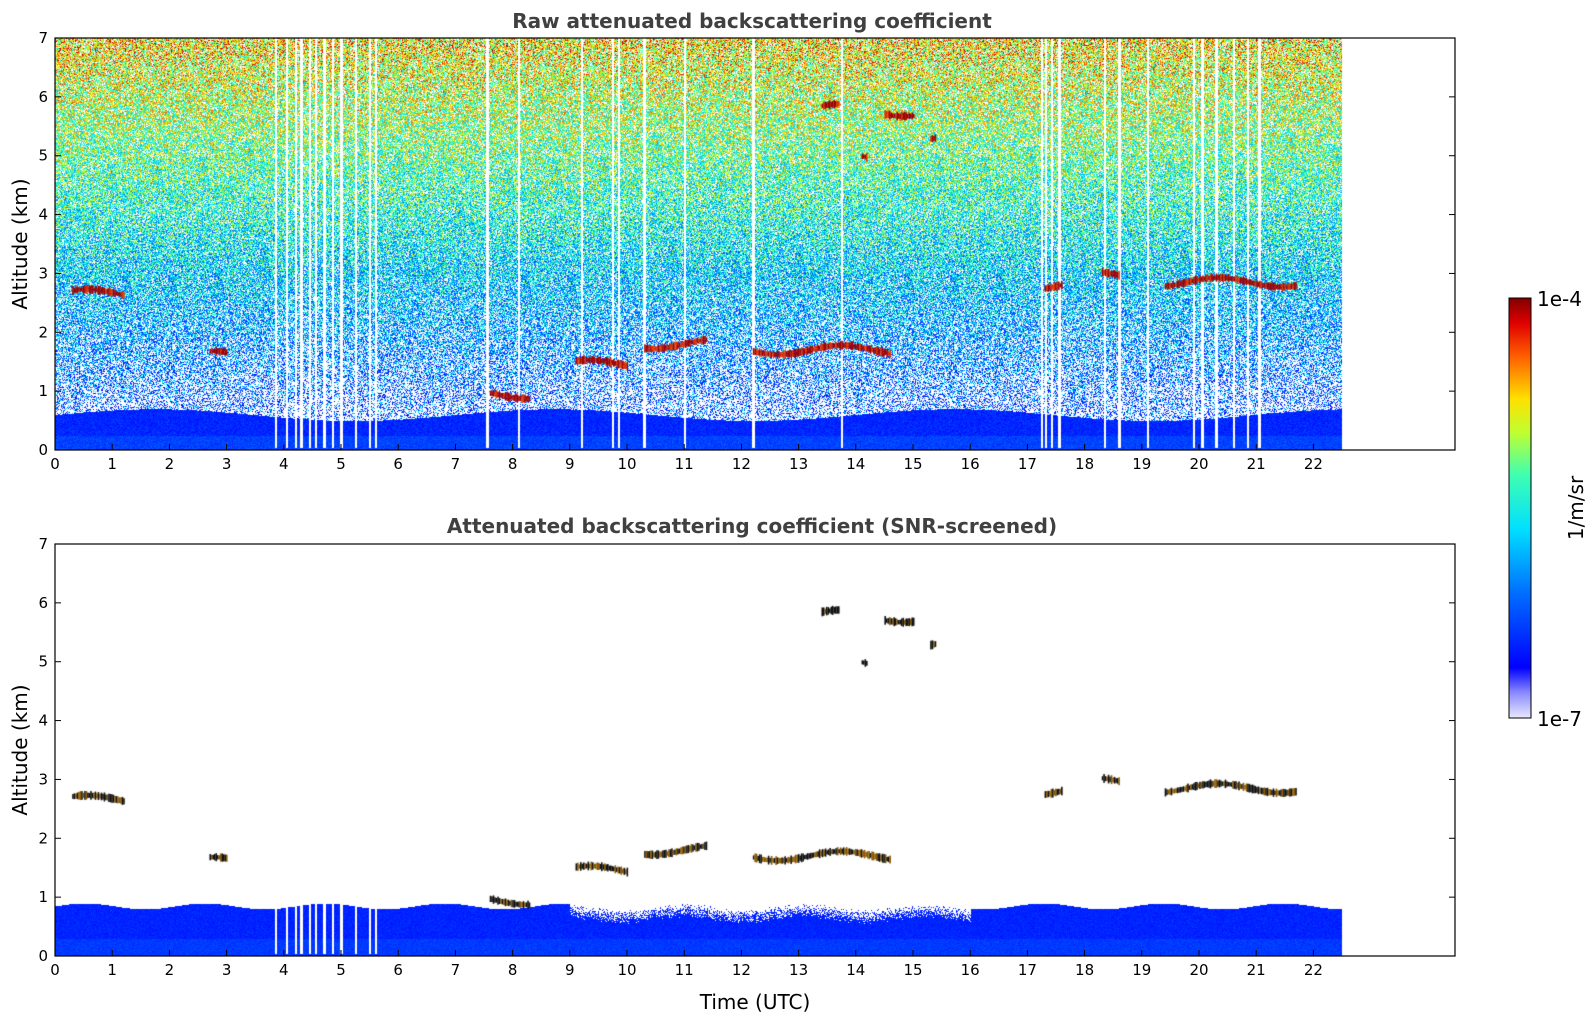  What do you see at coordinates (20, 749) in the screenshot?
I see `y-axis-label-snr: Altitude (km)` at bounding box center [20, 749].